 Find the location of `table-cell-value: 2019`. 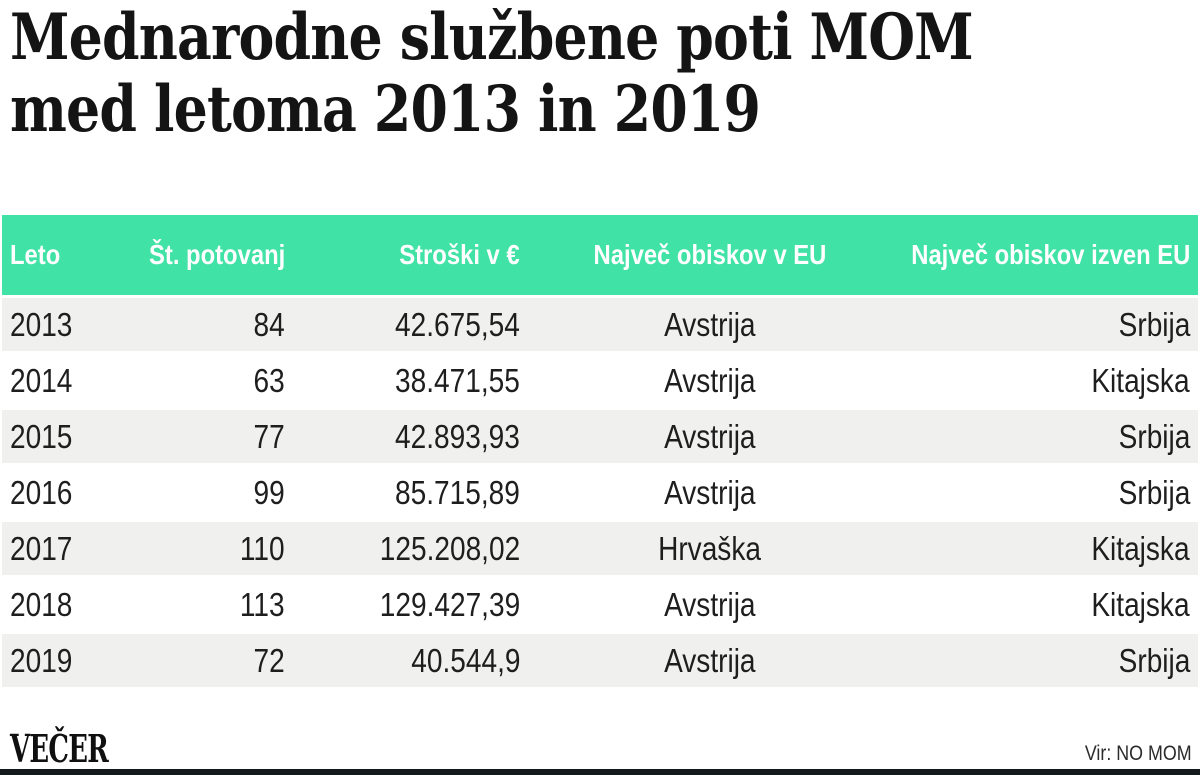

table-cell-value: 2019 is located at coordinates (41, 660).